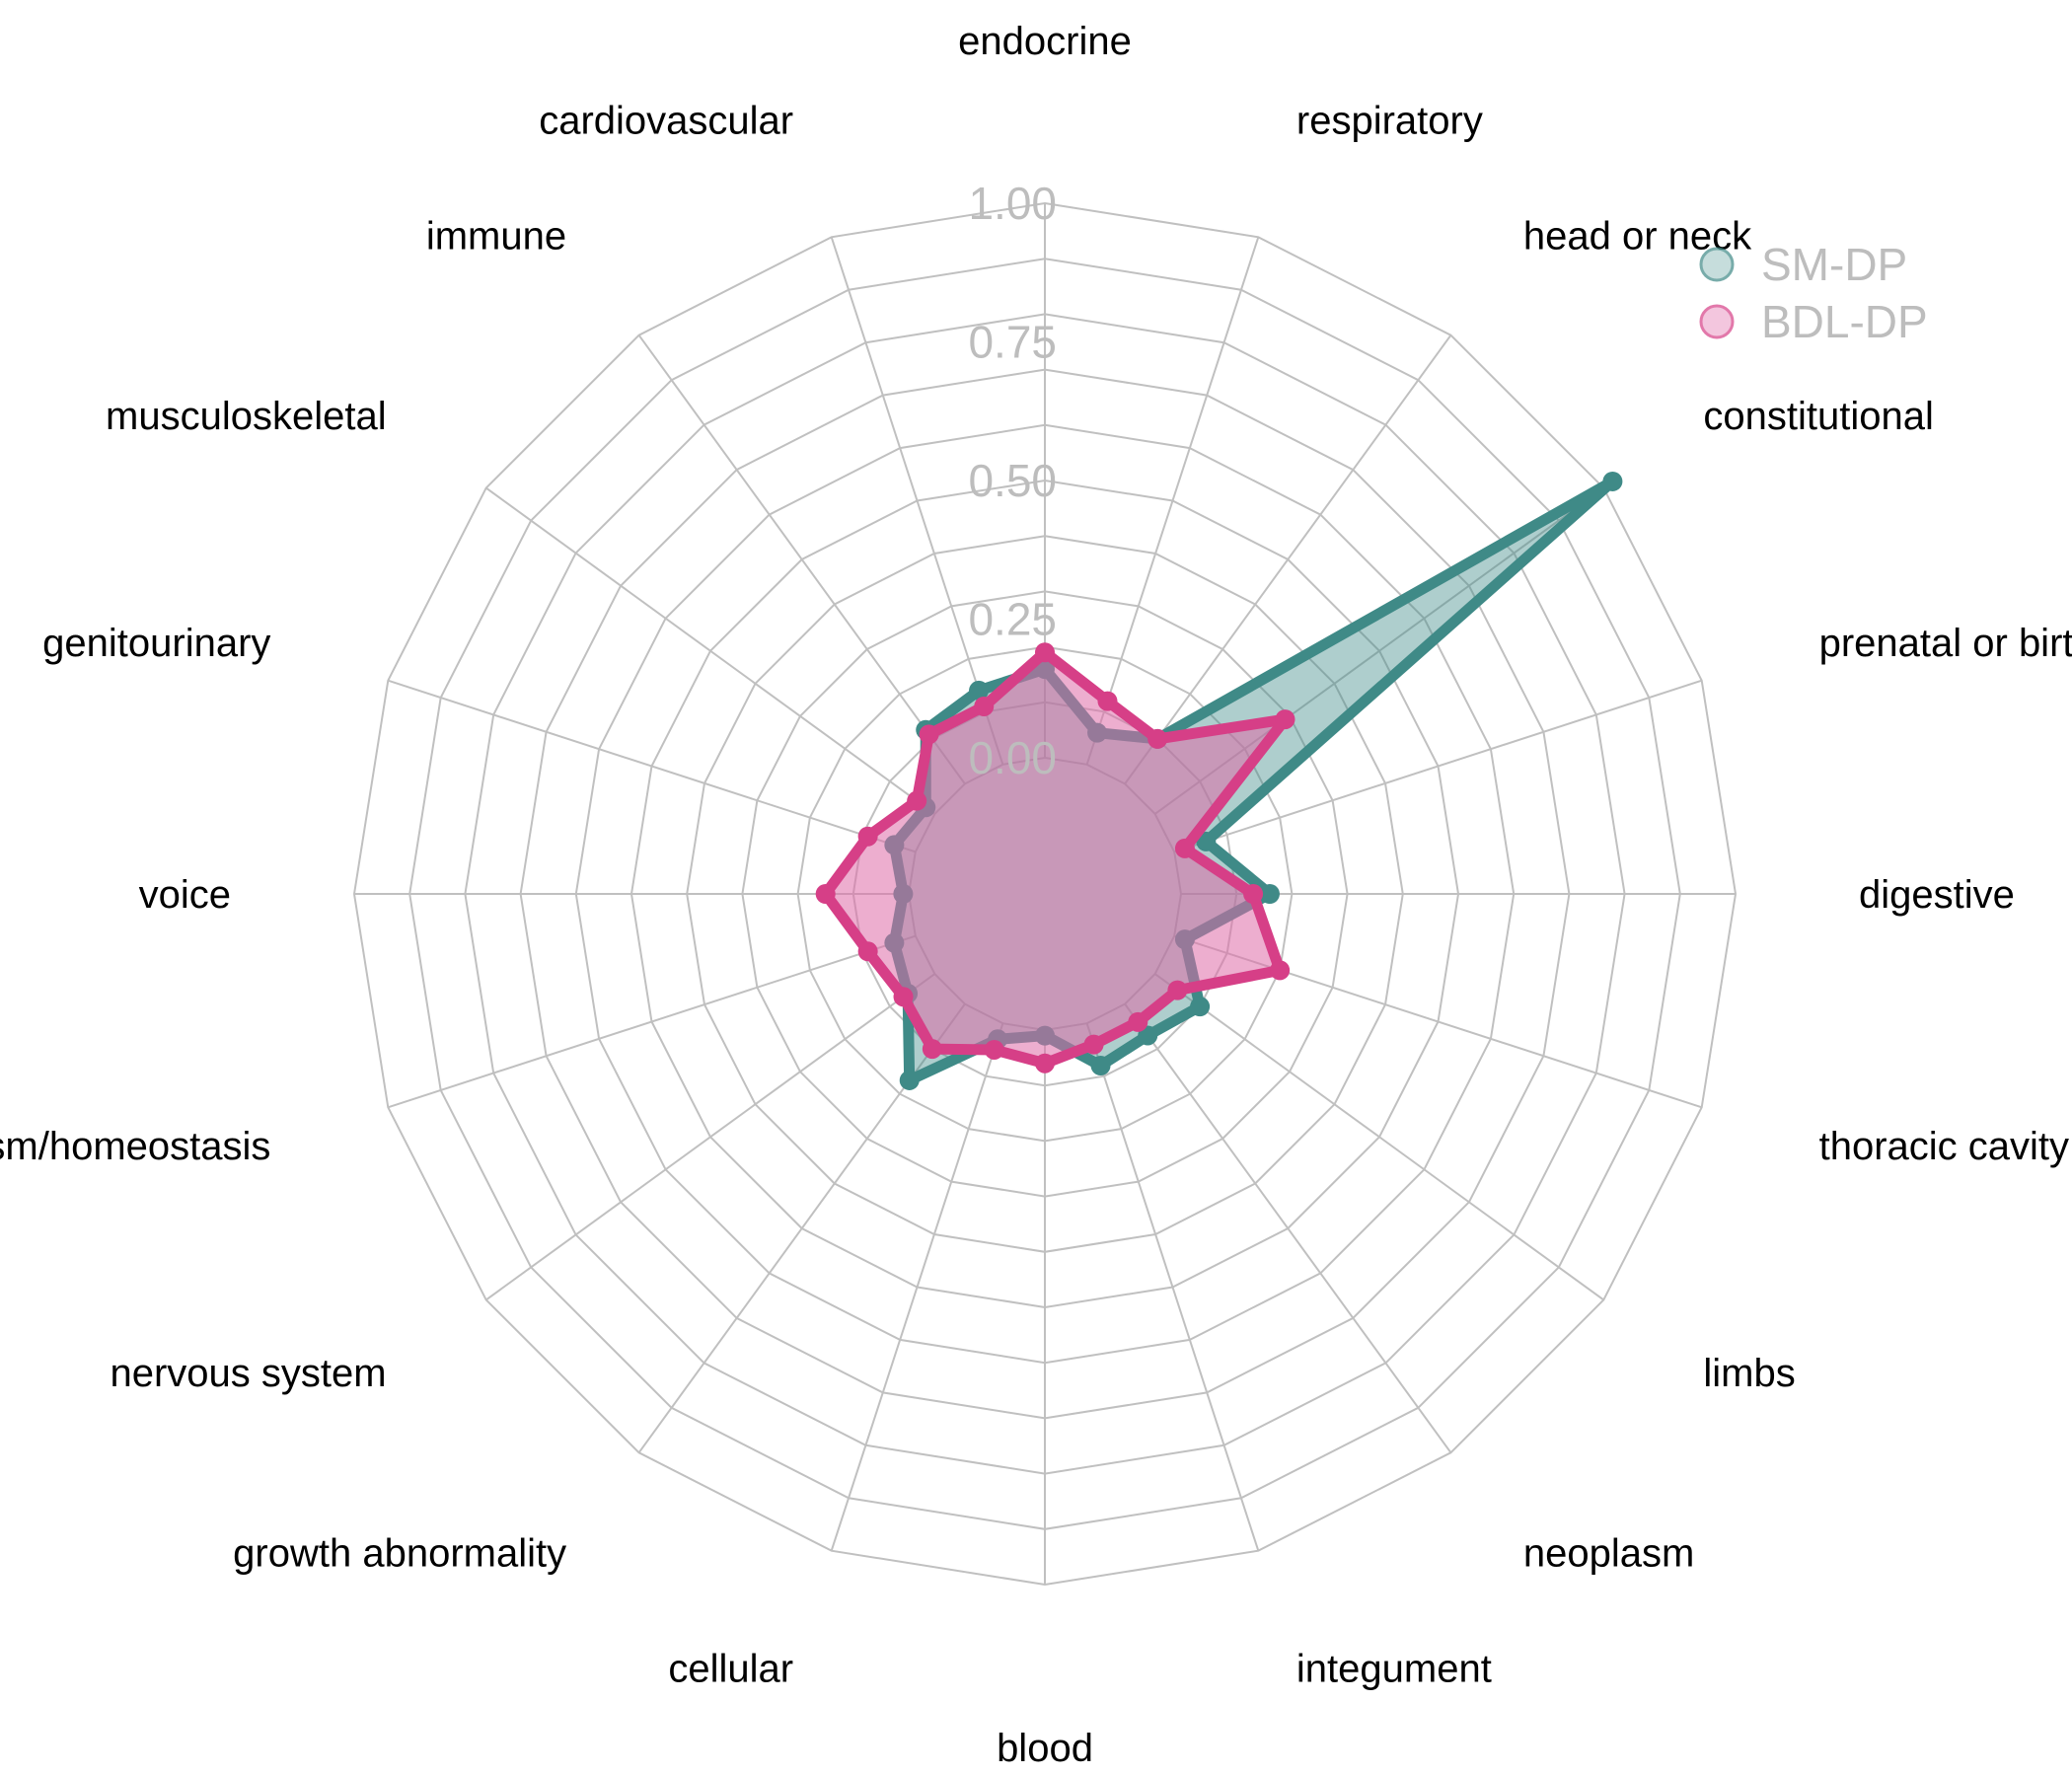 The height and width of the screenshot is (1776, 2072). What do you see at coordinates (1638, 237) in the screenshot?
I see `category-label-head-or-neck: head or neck` at bounding box center [1638, 237].